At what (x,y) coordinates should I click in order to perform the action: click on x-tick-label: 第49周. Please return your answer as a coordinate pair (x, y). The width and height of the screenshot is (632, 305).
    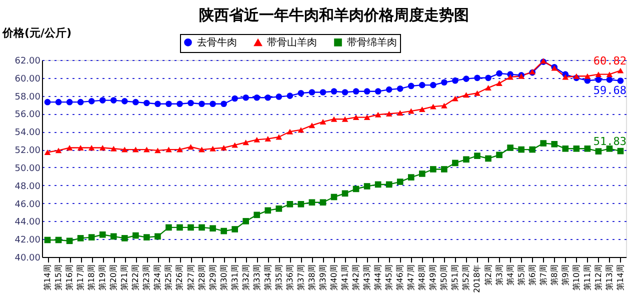
    Looking at the image, I should click on (433, 277).